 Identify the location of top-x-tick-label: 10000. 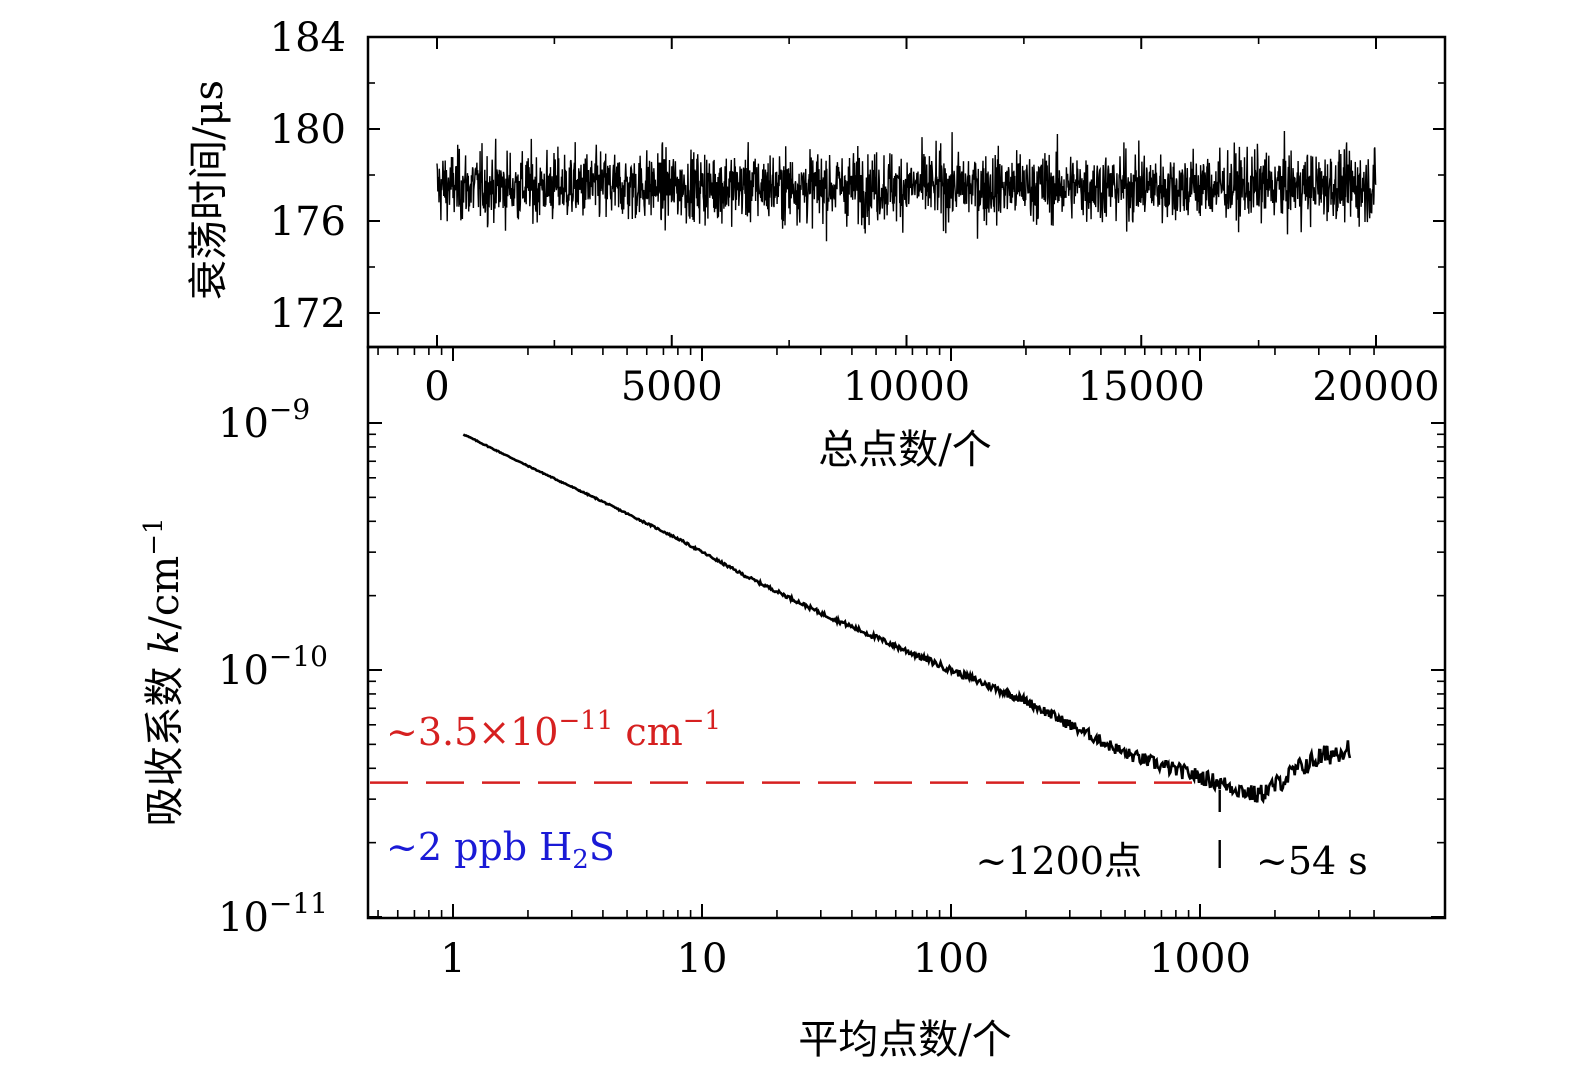
(906, 387).